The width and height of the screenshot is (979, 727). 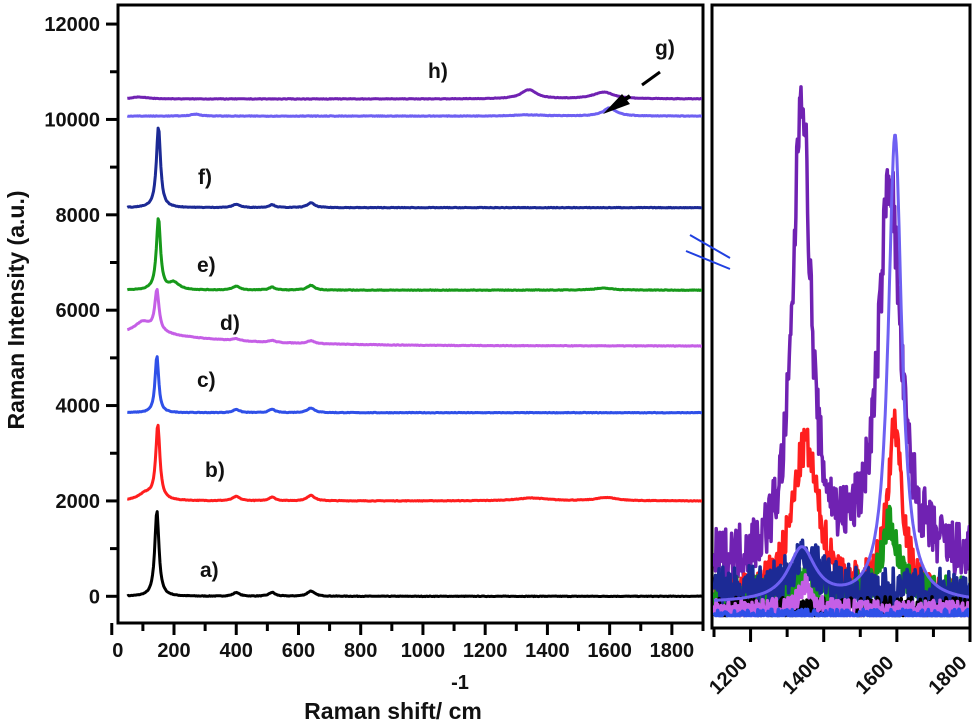 I want to click on series-line-d, so click(x=414, y=318).